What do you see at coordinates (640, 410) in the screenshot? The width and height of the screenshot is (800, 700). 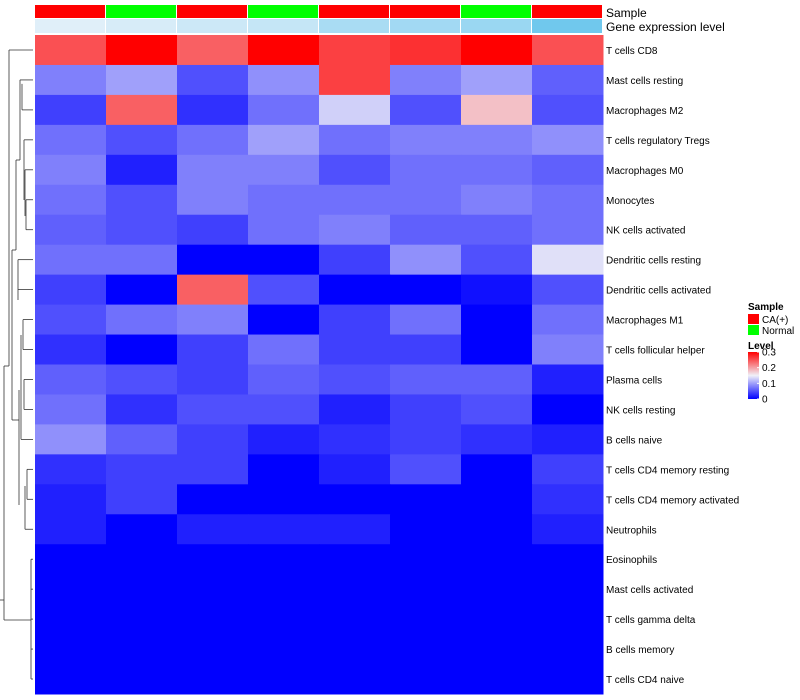 I see `row-label: NK cells resting` at bounding box center [640, 410].